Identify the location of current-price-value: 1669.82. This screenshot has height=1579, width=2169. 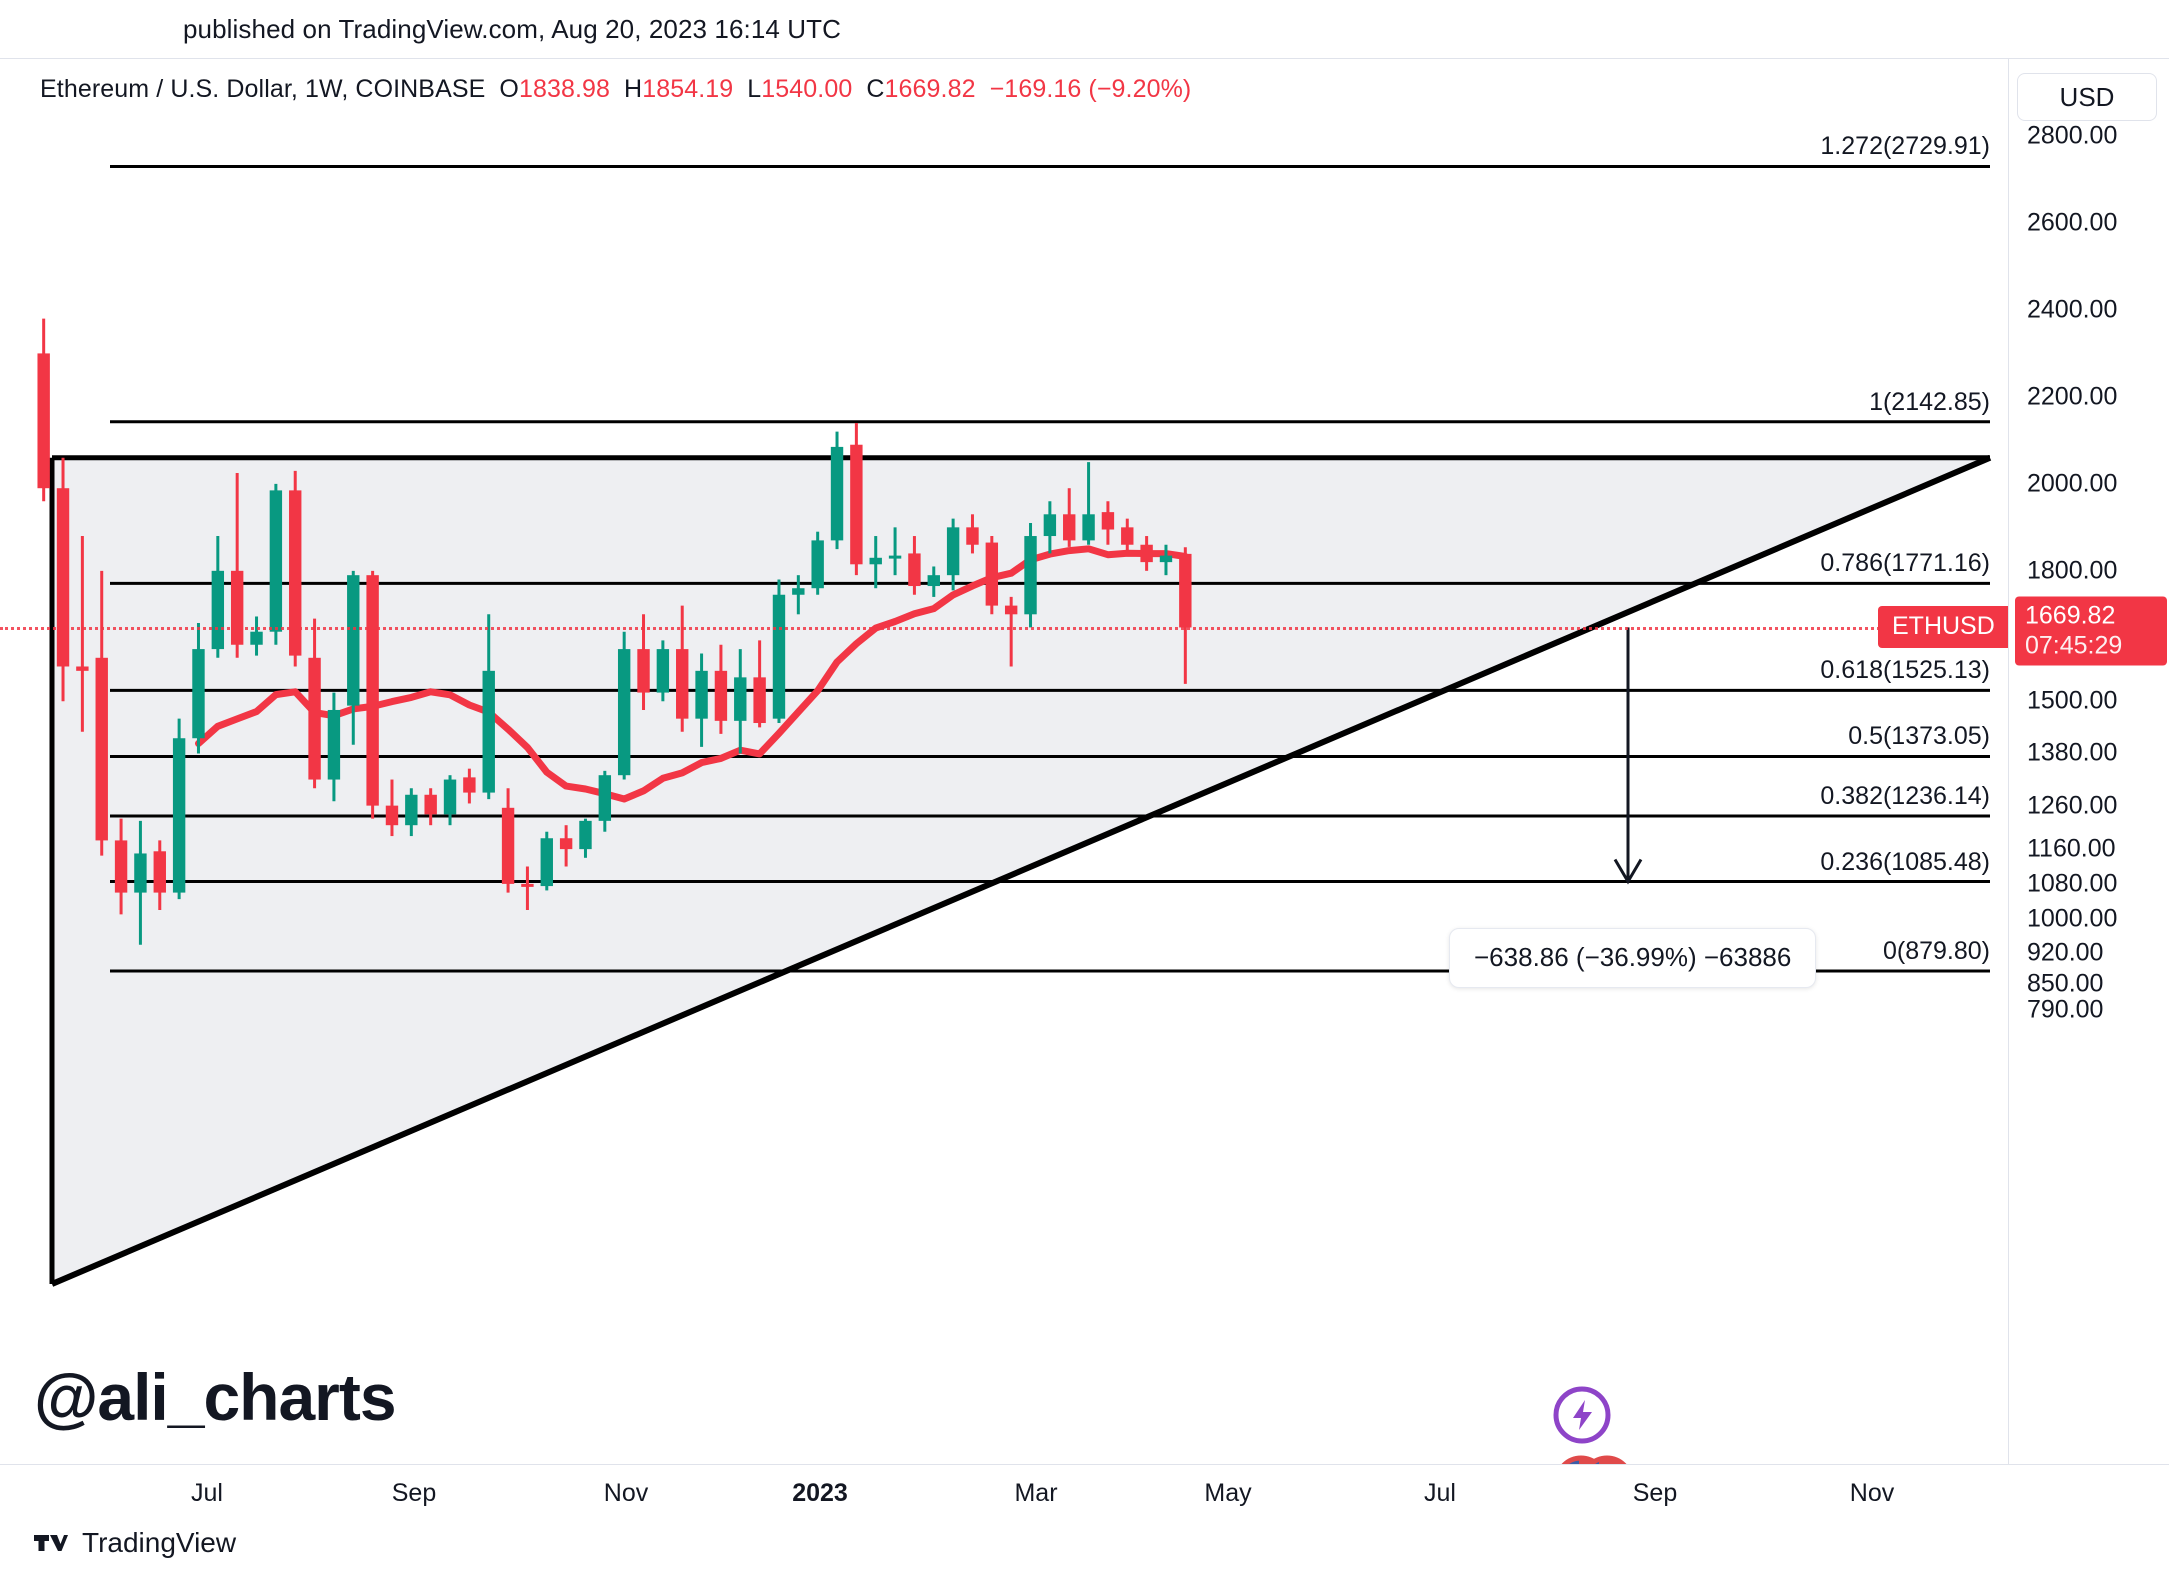
(2070, 615).